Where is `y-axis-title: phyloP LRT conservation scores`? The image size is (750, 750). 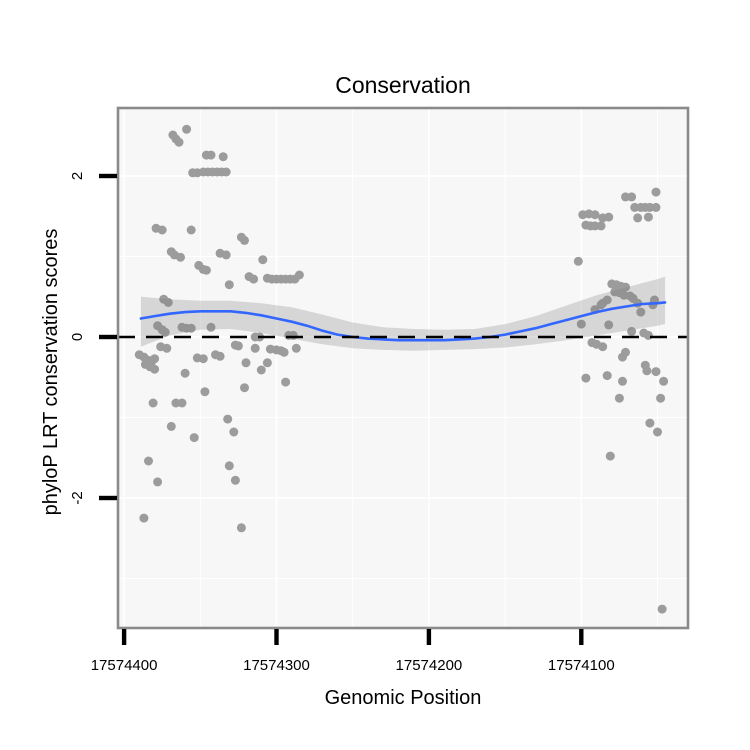 y-axis-title: phyloP LRT conservation scores is located at coordinates (51, 372).